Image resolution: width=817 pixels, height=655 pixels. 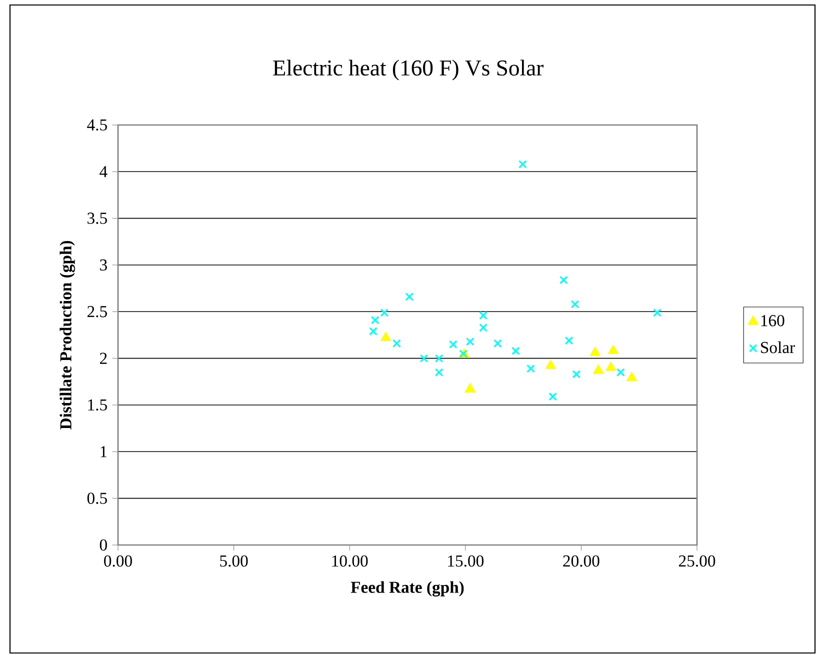 I want to click on x-tick-label: 5.00, so click(x=234, y=561).